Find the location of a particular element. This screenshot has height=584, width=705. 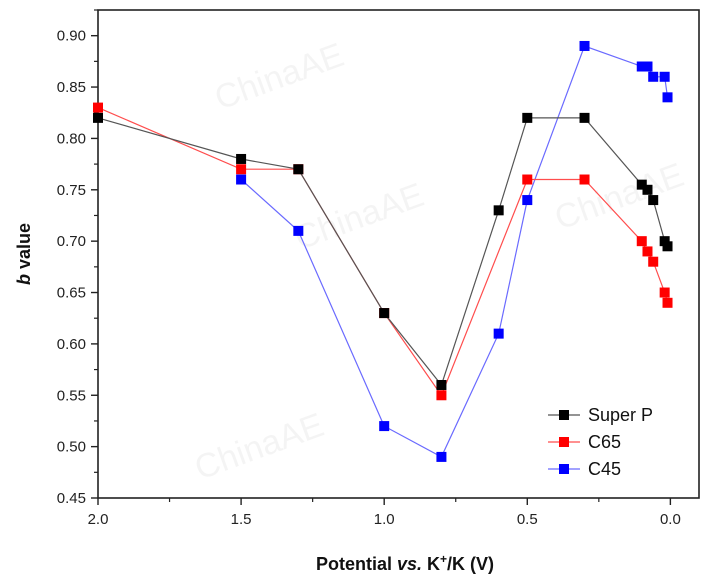

x-axis: 2.0 1.5 1.0 0.5 0.0 is located at coordinates (384, 513).